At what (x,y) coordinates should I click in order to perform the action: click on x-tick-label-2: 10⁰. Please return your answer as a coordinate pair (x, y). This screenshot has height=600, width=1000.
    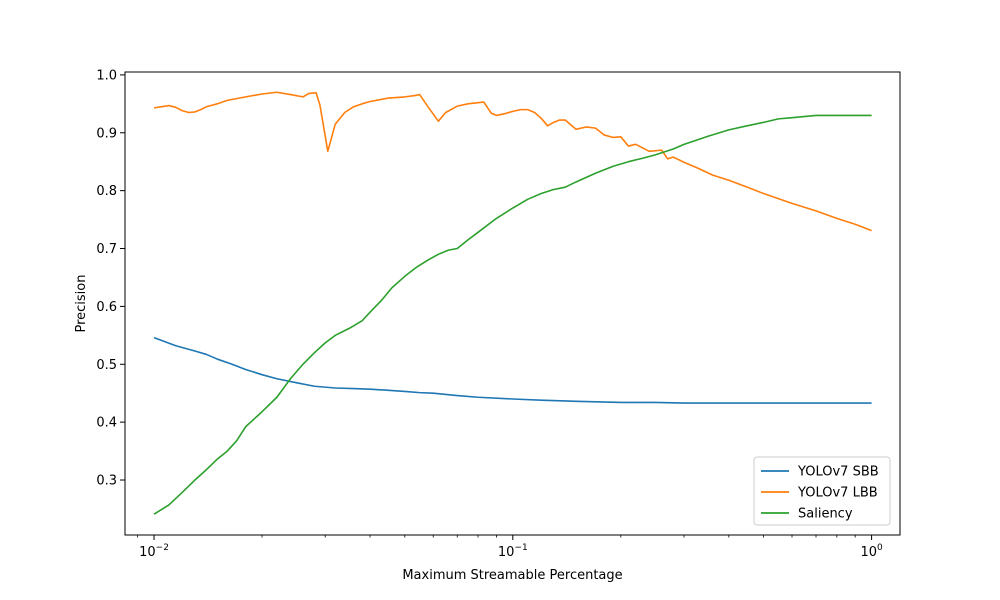
    Looking at the image, I should click on (871, 551).